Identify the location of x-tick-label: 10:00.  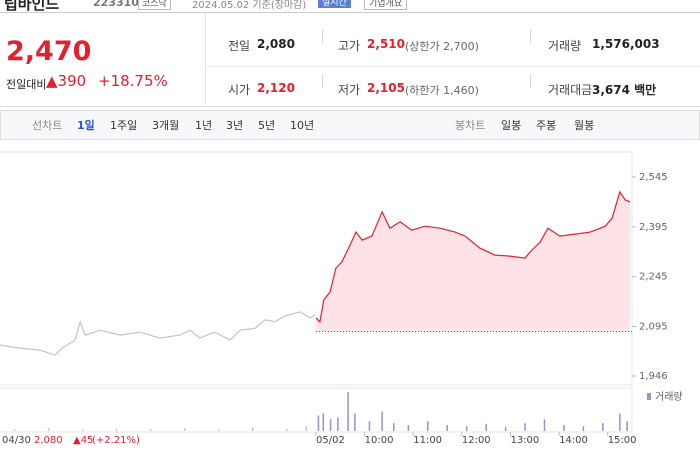
(379, 440).